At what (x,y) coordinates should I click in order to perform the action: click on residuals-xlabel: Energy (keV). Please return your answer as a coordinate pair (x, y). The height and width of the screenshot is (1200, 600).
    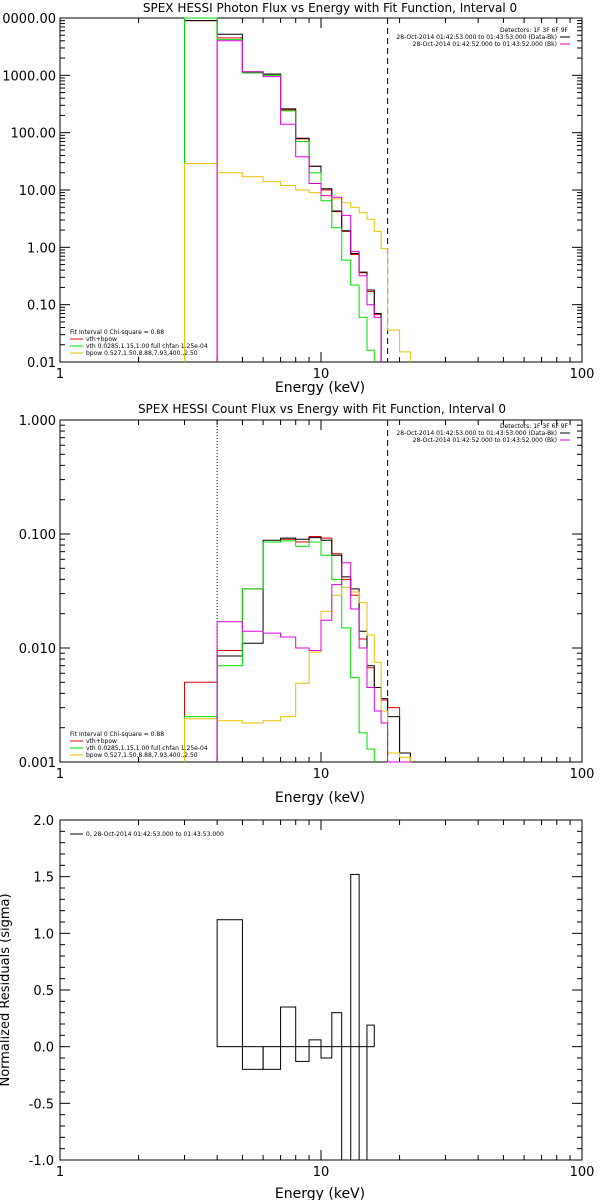
    Looking at the image, I should click on (320, 1193).